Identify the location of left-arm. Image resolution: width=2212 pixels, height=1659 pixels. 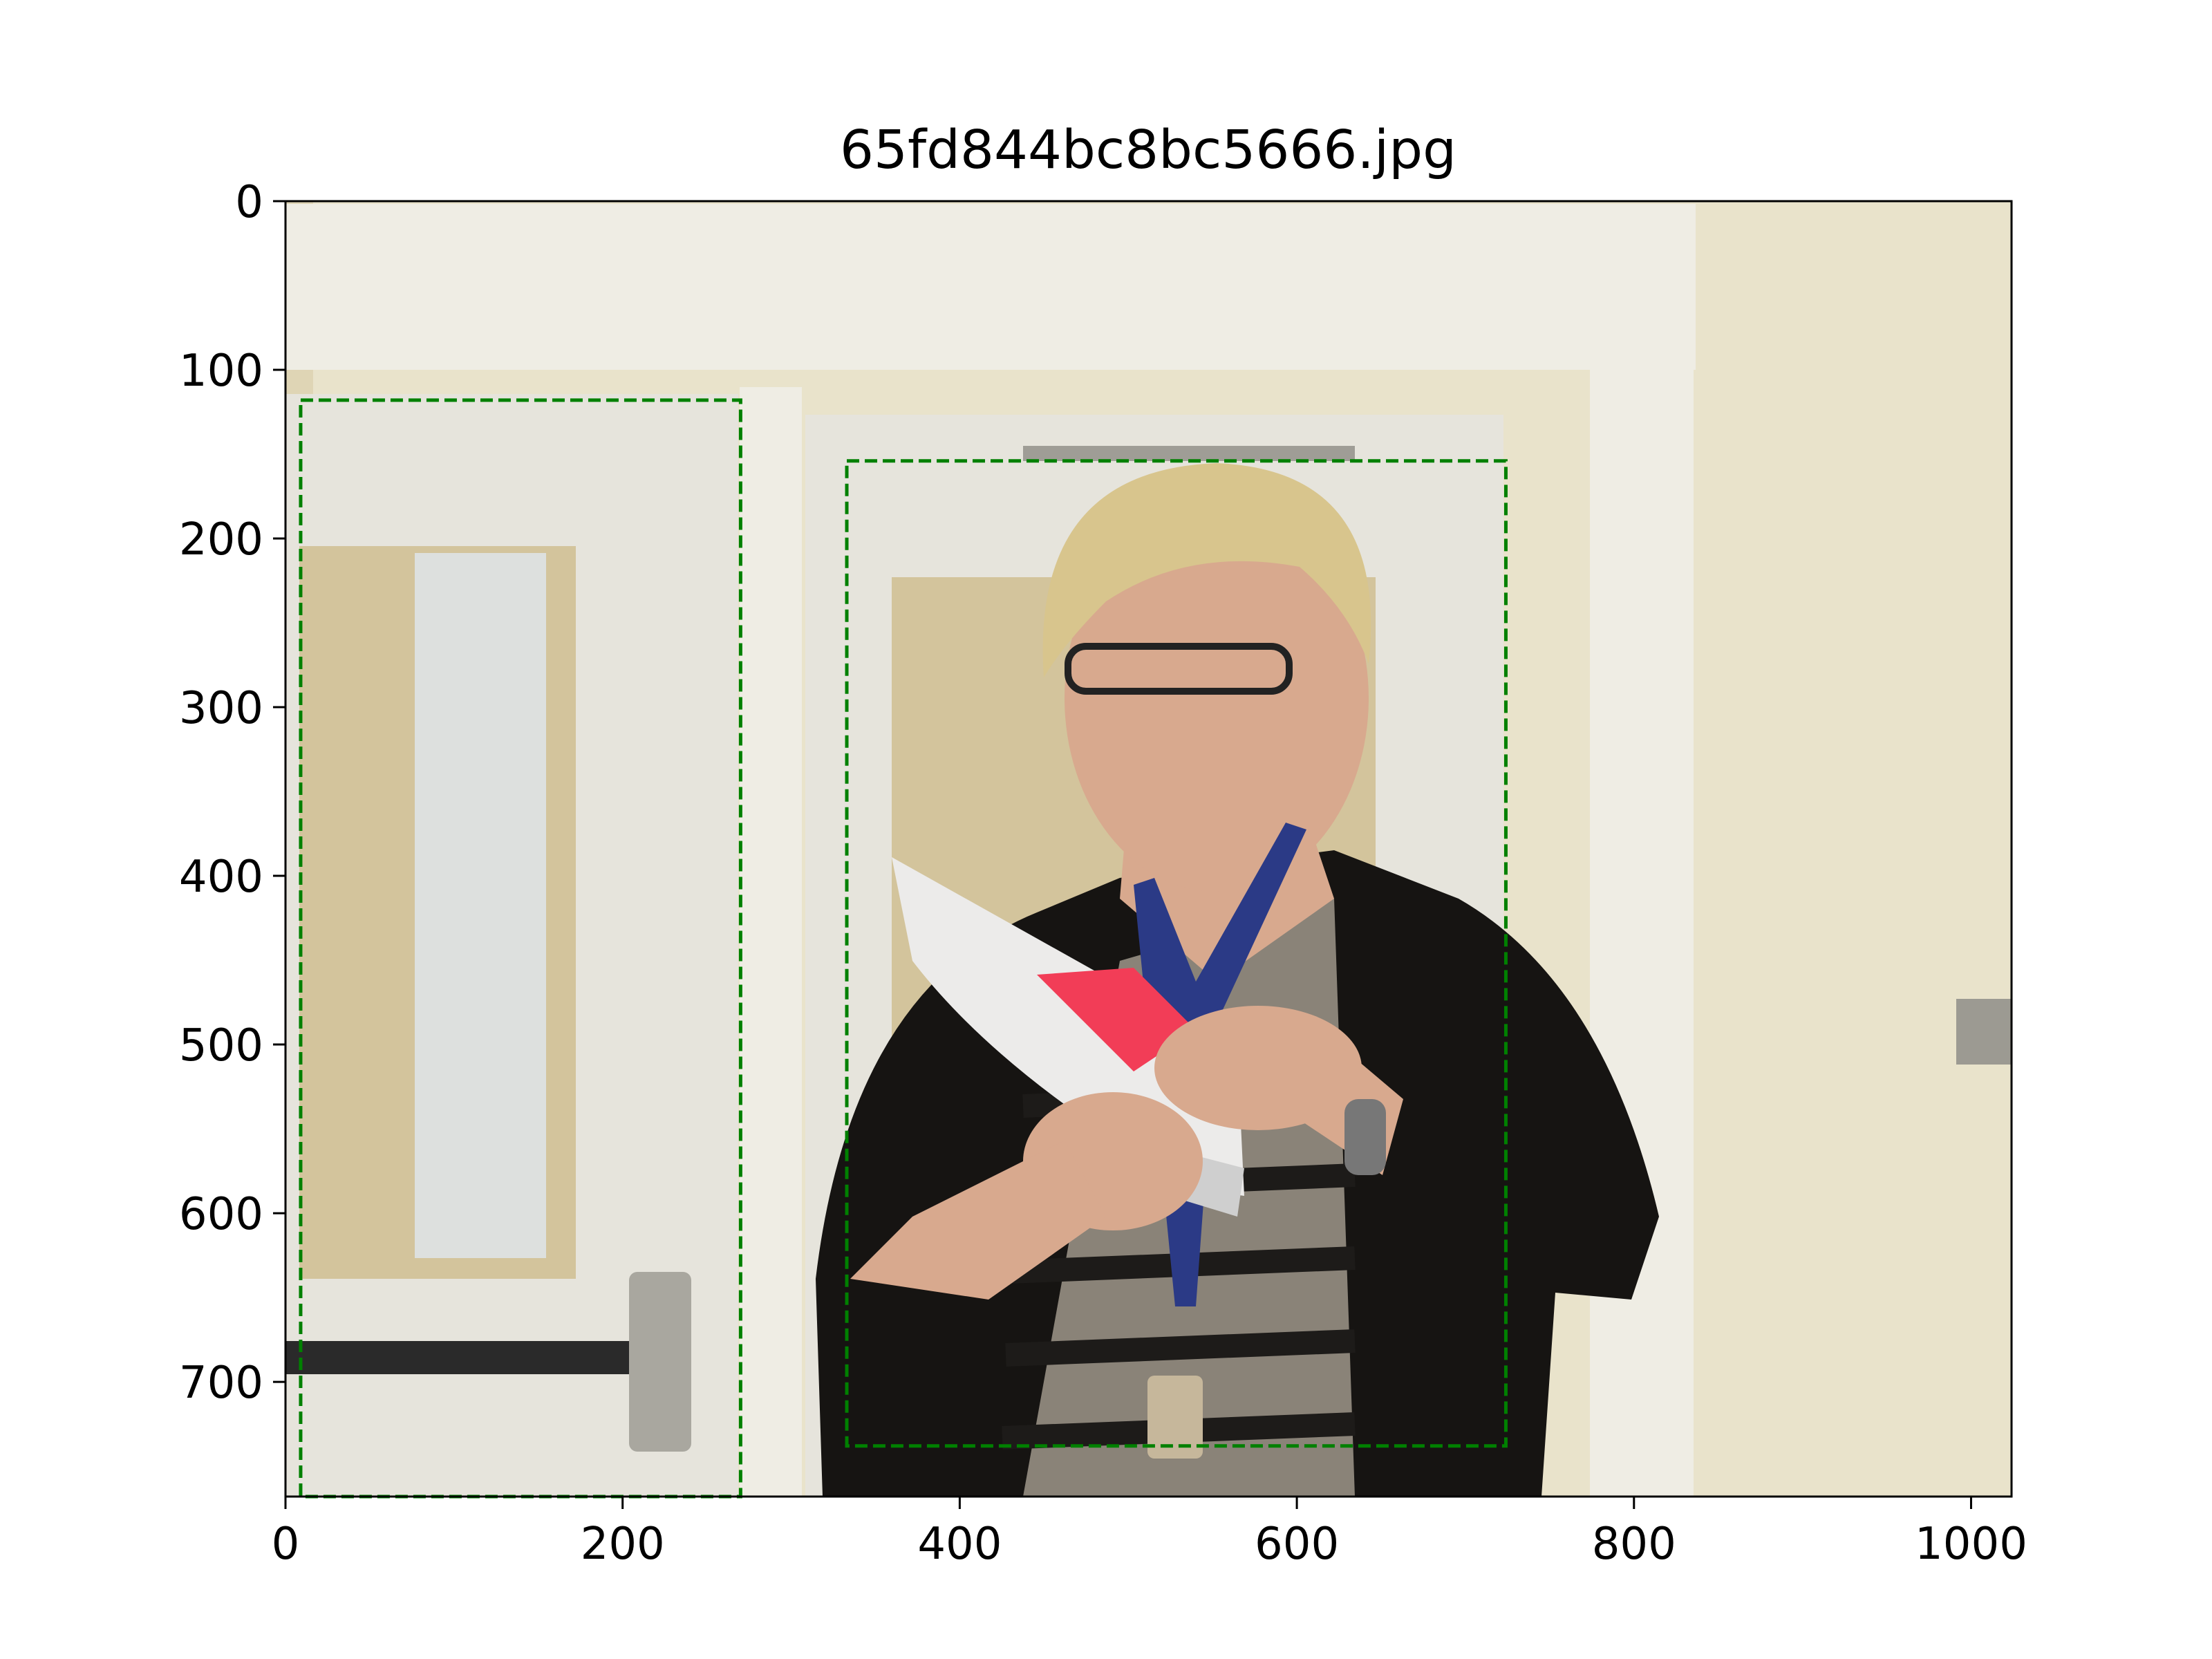
(978, 1220).